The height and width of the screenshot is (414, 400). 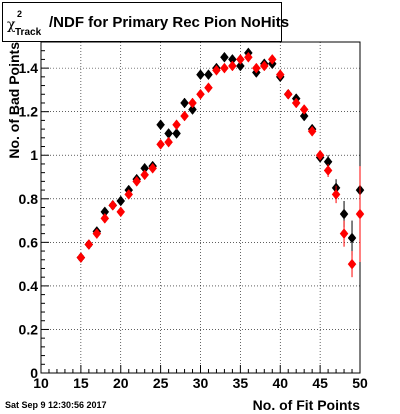 I want to click on y-tick-label: 0, so click(x=34, y=373).